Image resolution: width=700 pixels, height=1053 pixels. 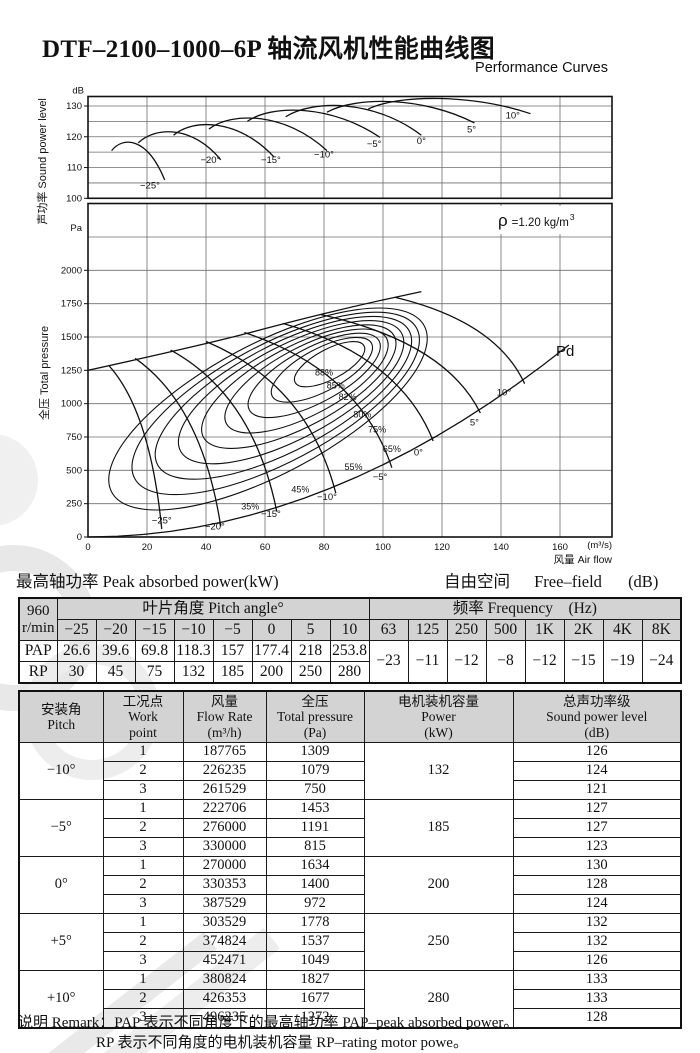 I want to click on free-field-en: Free–field, so click(x=568, y=581).